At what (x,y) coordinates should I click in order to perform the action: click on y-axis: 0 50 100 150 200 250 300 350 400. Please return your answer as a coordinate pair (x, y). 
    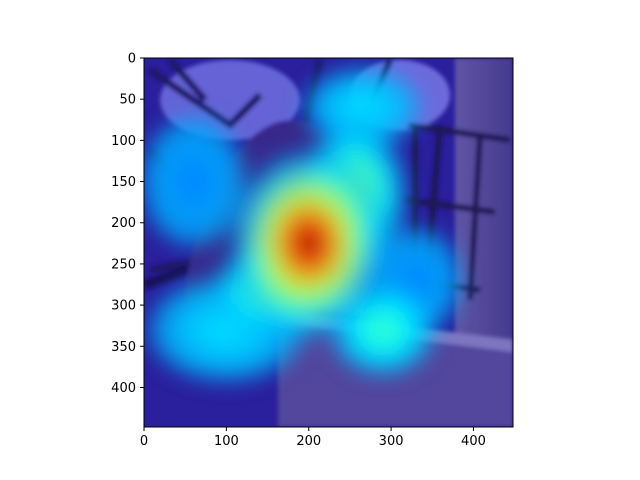
    Looking at the image, I should click on (127, 224).